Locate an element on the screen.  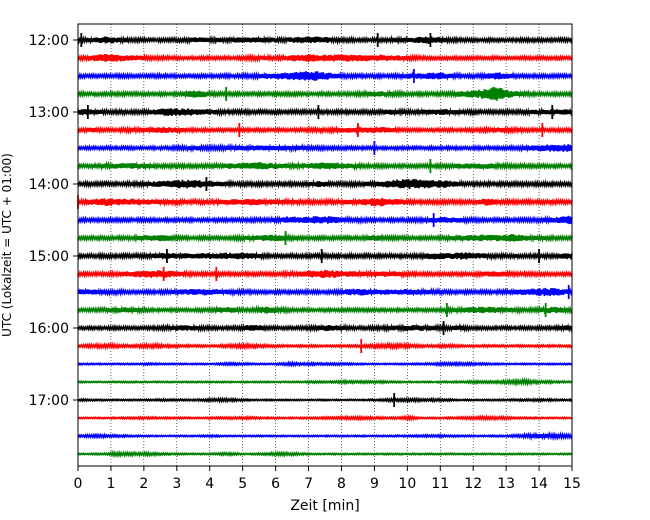
x-tick-label: 3 is located at coordinates (176, 484).